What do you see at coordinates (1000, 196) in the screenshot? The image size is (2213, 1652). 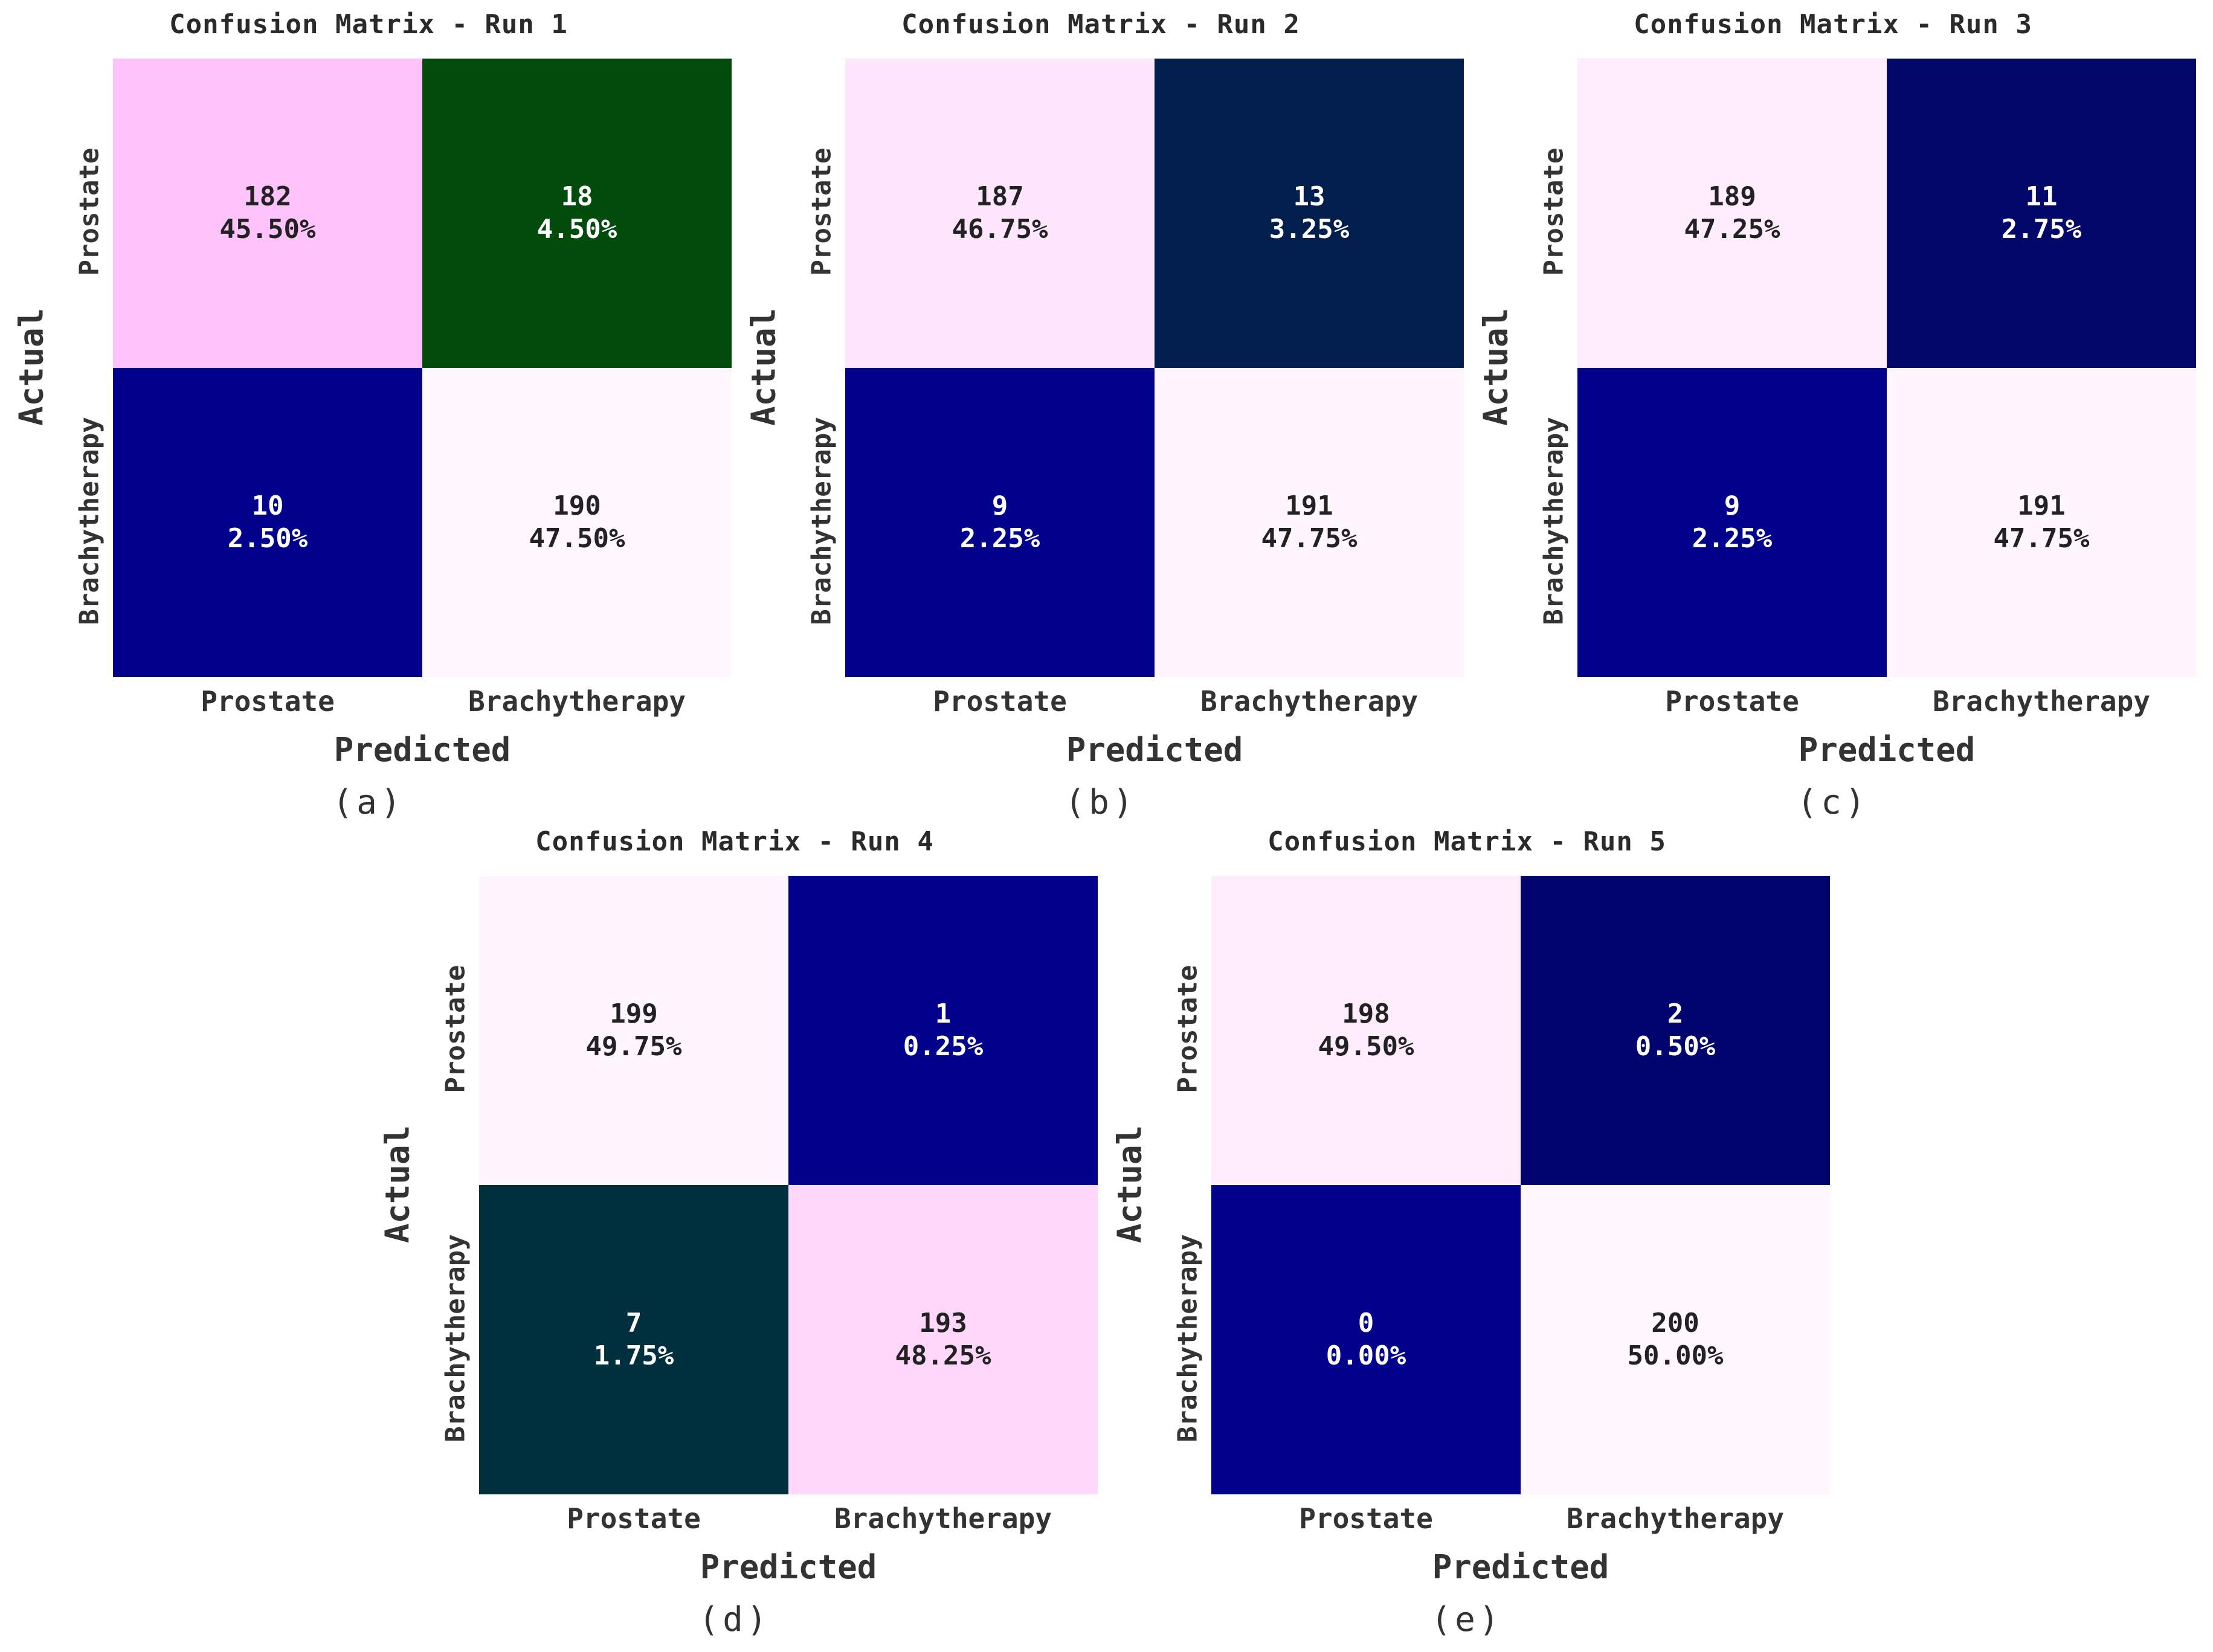 I see `cell-count: 187` at bounding box center [1000, 196].